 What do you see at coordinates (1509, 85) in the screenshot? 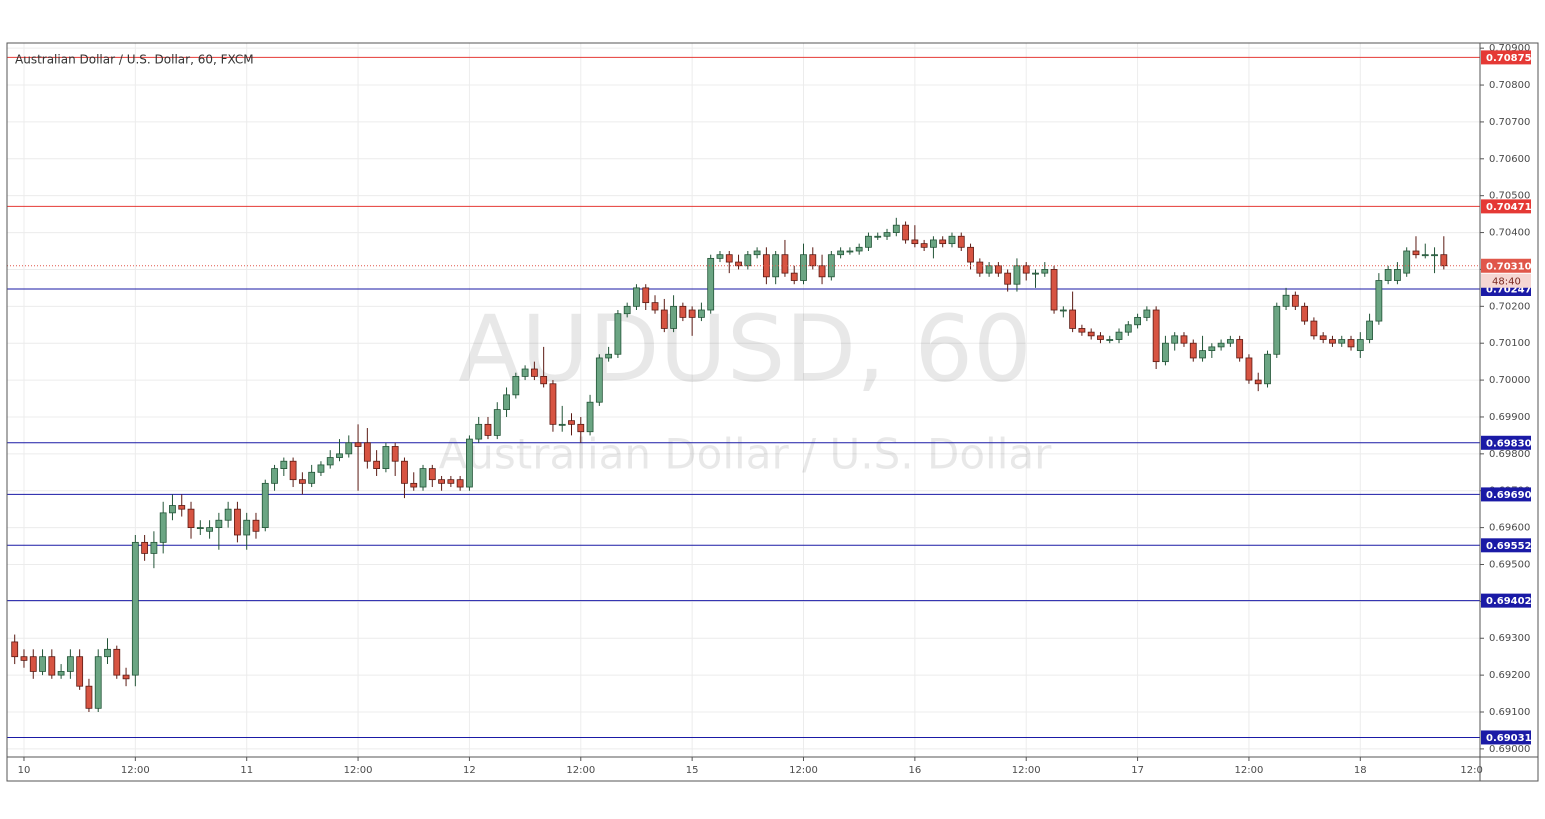
I see `y-tick-label: 0.70800` at bounding box center [1509, 85].